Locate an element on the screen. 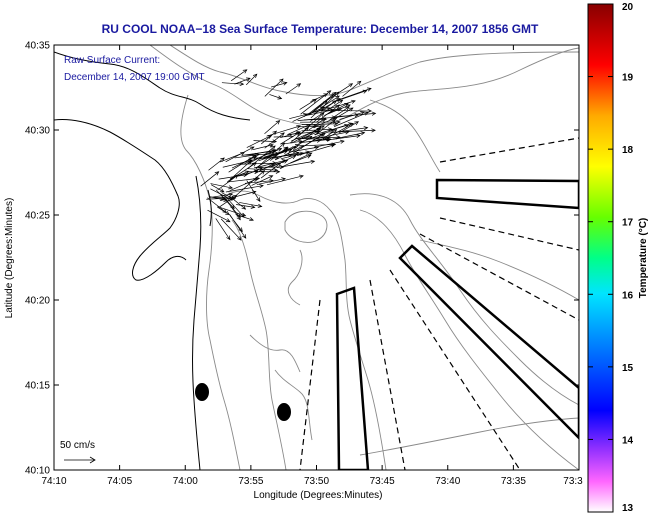  scale-arrow is located at coordinates (80, 460).